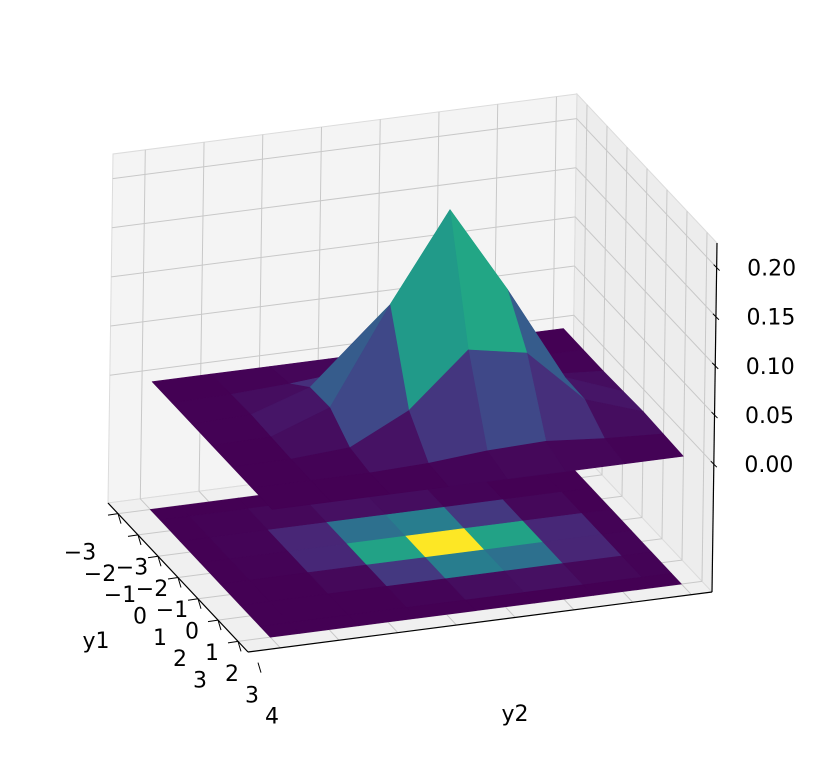  I want to click on x-tick-label: 3, so click(200, 680).